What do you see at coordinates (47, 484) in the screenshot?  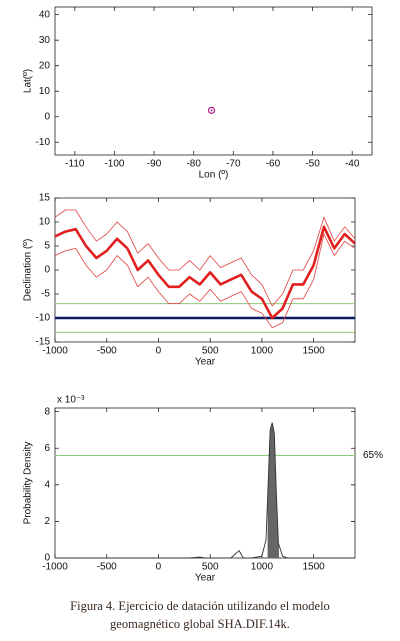 I see `y-tick-label: 4` at bounding box center [47, 484].